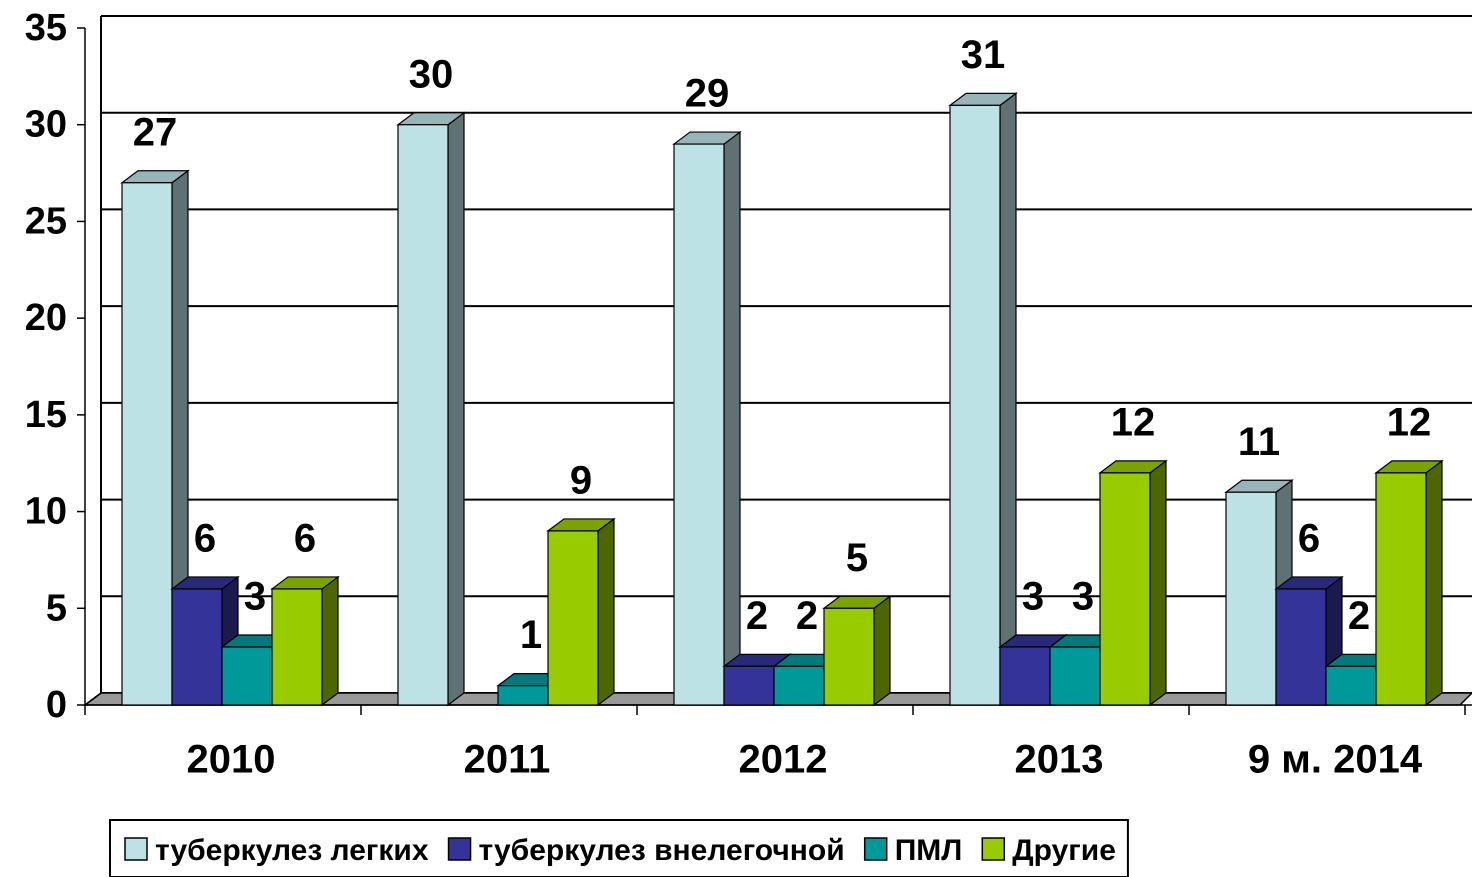  What do you see at coordinates (581, 480) in the screenshot?
I see `data-label: 9` at bounding box center [581, 480].